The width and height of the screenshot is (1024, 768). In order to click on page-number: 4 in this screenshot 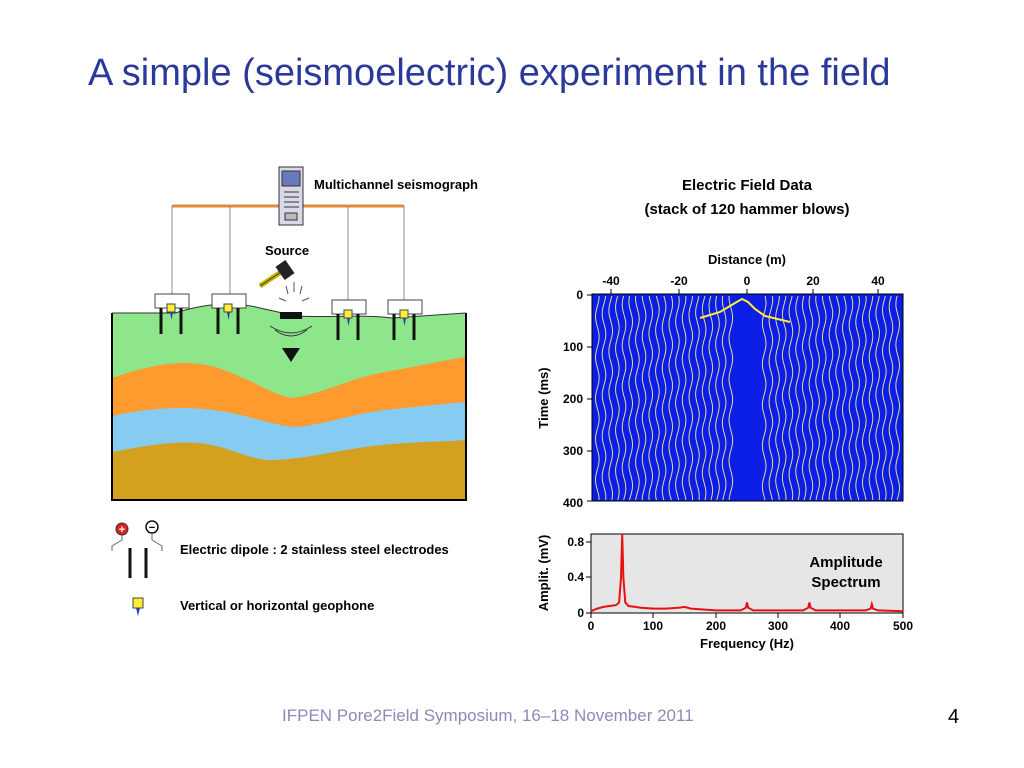, I will do `click(954, 717)`.